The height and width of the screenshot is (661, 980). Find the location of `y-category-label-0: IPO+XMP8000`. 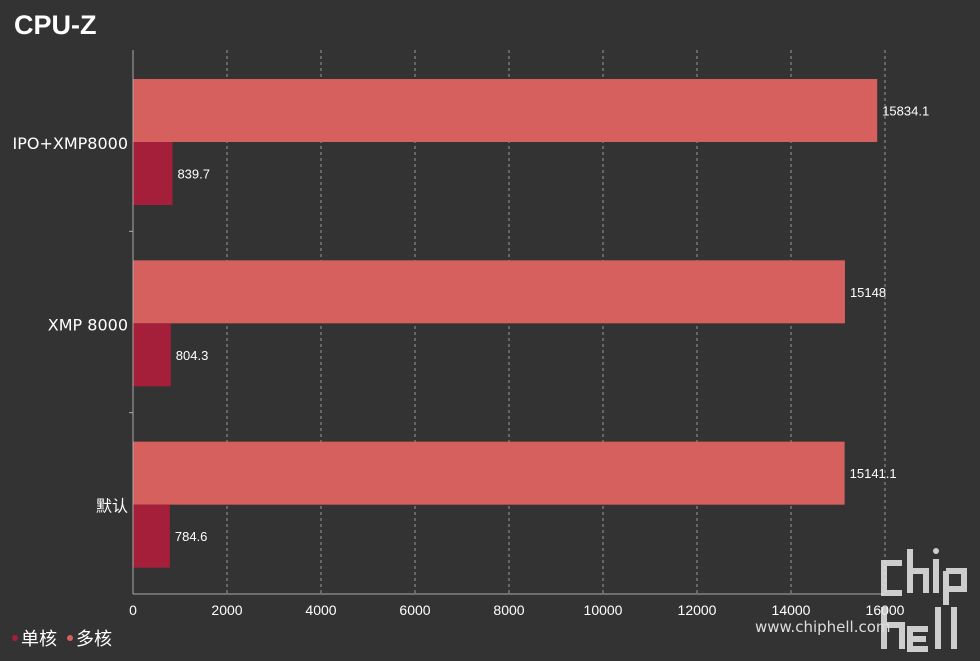

y-category-label-0: IPO+XMP8000 is located at coordinates (71, 143).